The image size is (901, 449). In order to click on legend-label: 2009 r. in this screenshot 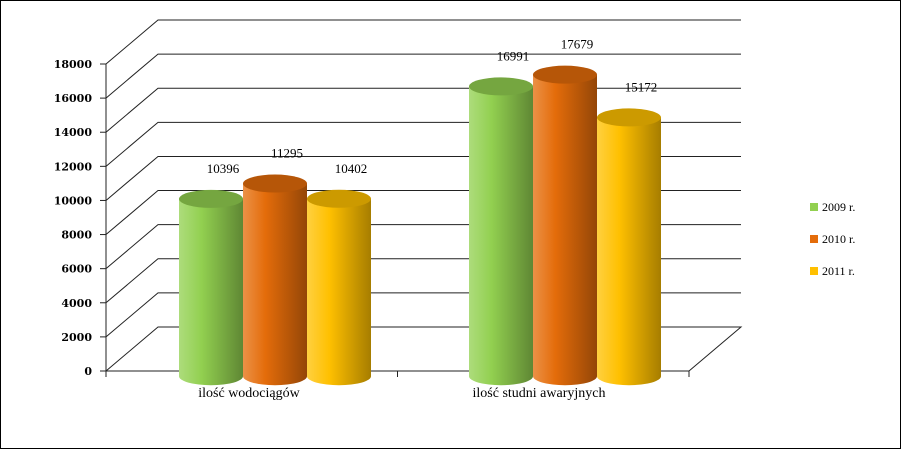, I will do `click(838, 207)`.